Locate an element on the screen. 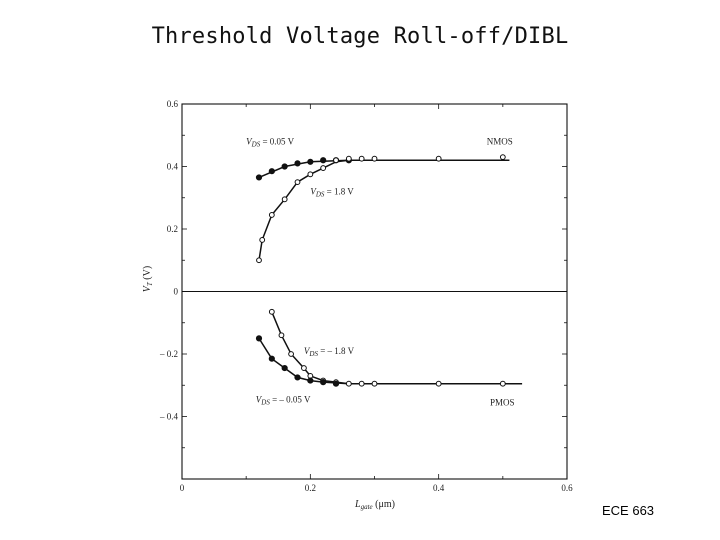  annotation-pmos_high: VDS = – 1.8 V is located at coordinates (329, 352).